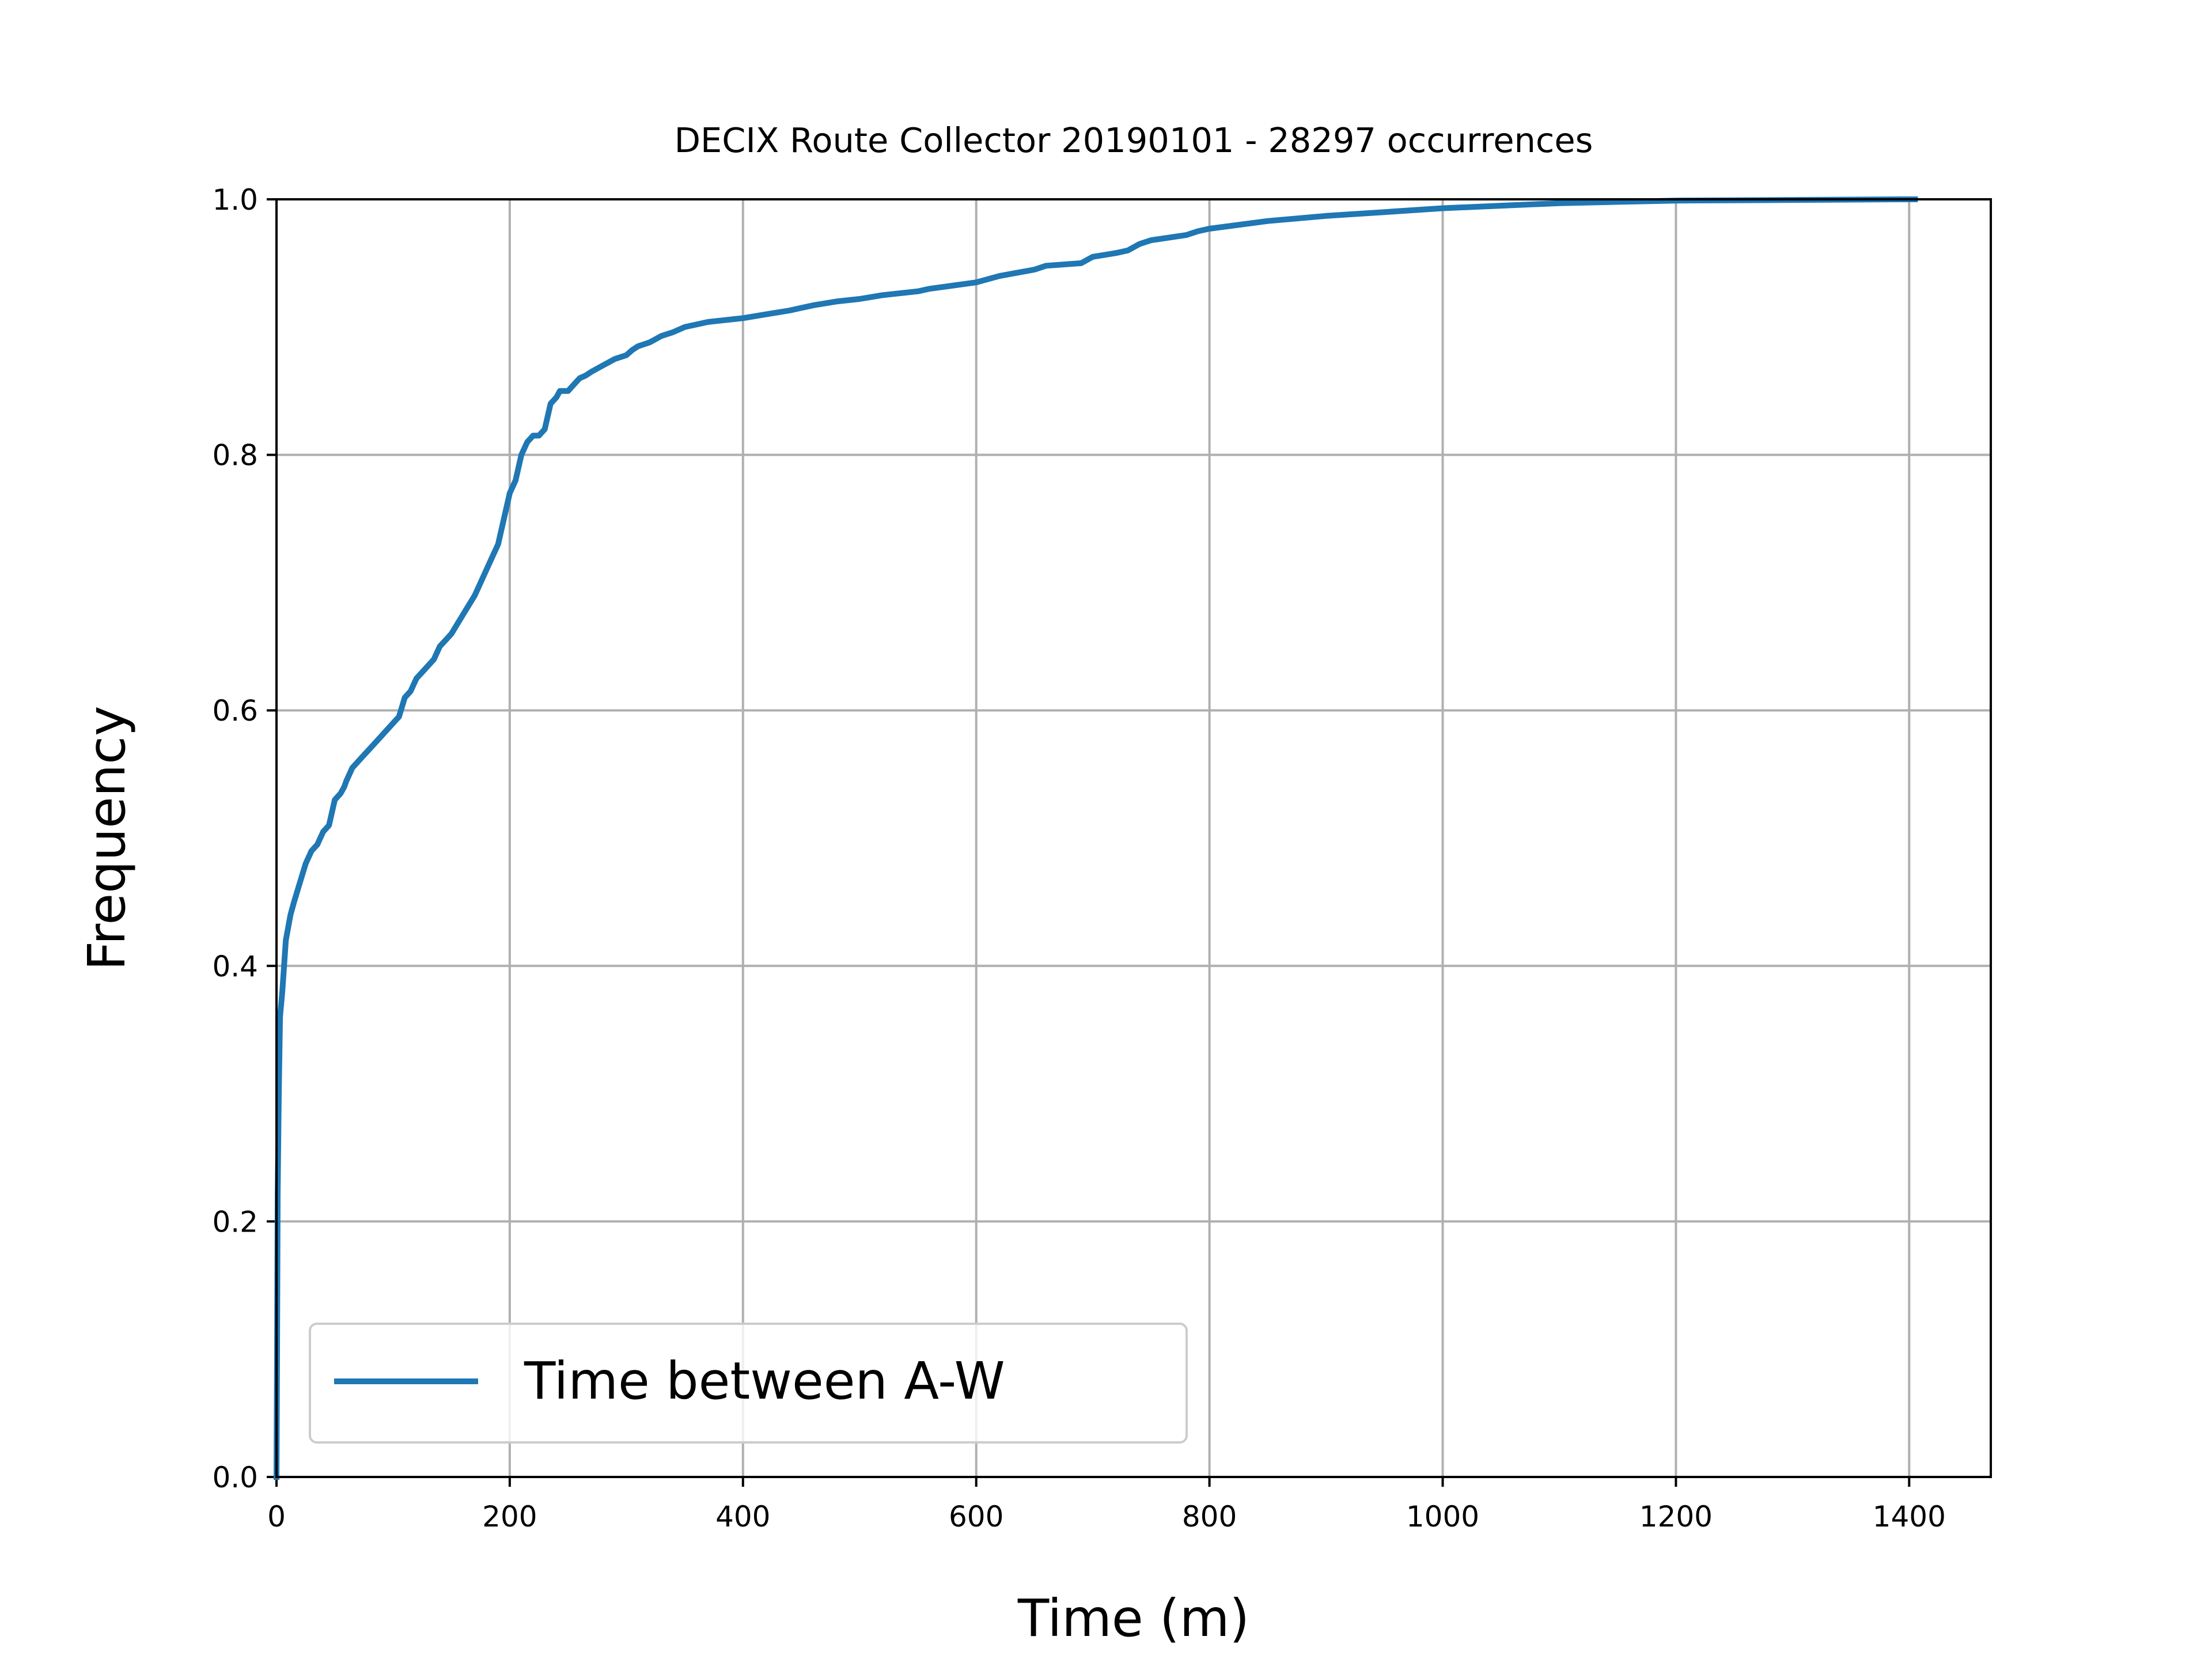  I want to click on y-tick-label: 0.4, so click(235, 966).